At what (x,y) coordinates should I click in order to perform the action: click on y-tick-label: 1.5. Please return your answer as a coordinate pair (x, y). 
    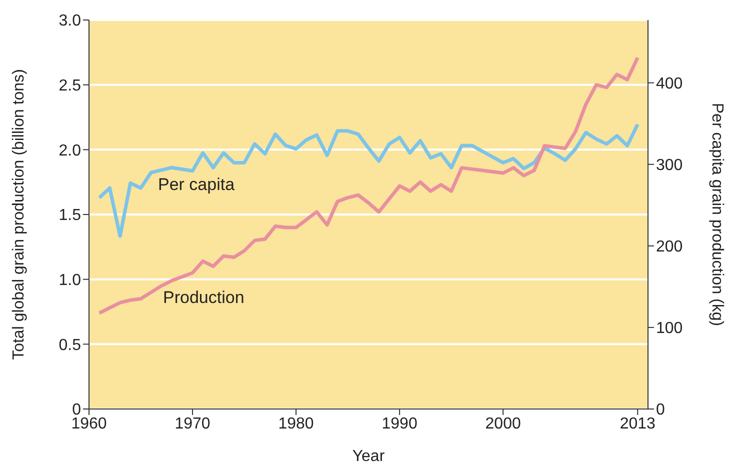
    Looking at the image, I should click on (70, 215).